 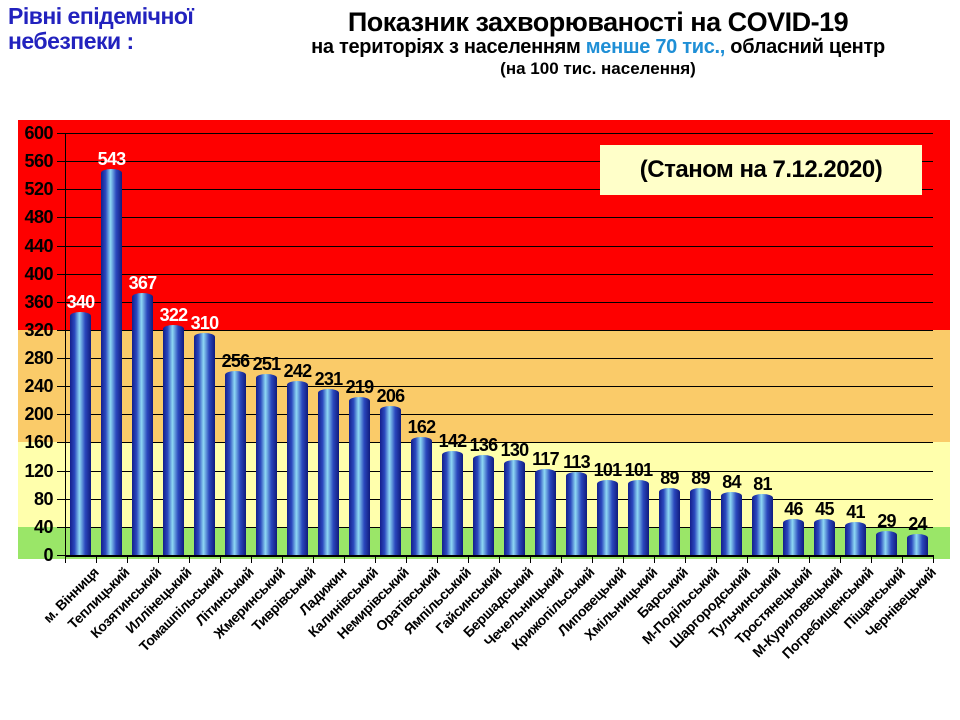 I want to click on bar-cap-Піщанський, so click(x=886, y=534).